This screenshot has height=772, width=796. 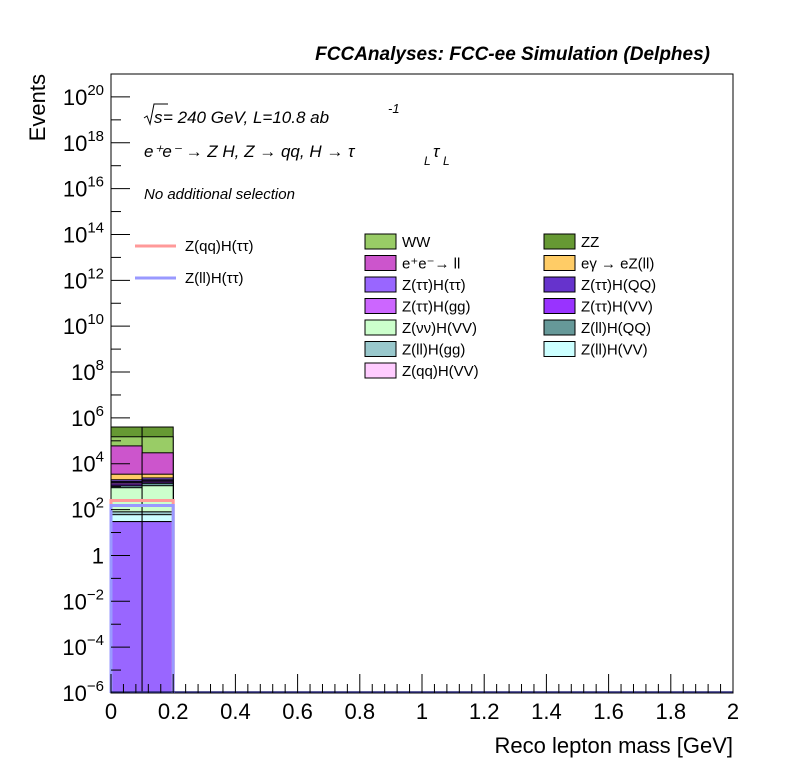 I want to click on legend-label: Z(ττ)H(gg), so click(x=436, y=307).